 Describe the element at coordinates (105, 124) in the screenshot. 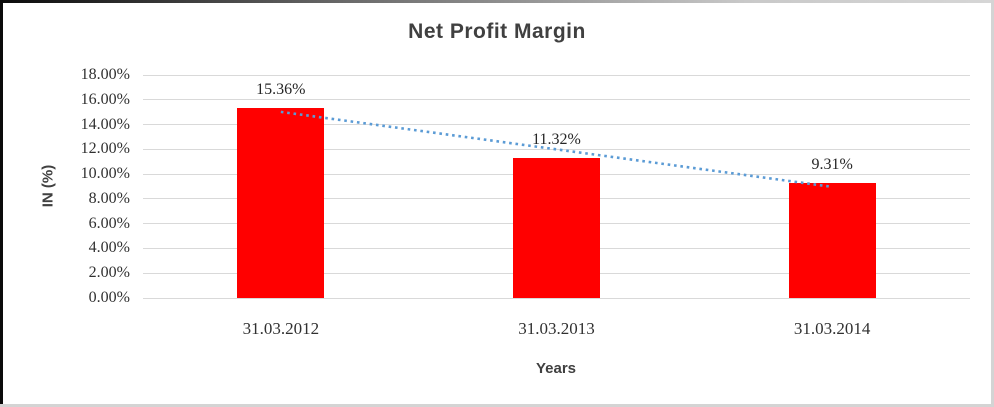

I see `y-axis-tick-label: 14.00%` at that location.